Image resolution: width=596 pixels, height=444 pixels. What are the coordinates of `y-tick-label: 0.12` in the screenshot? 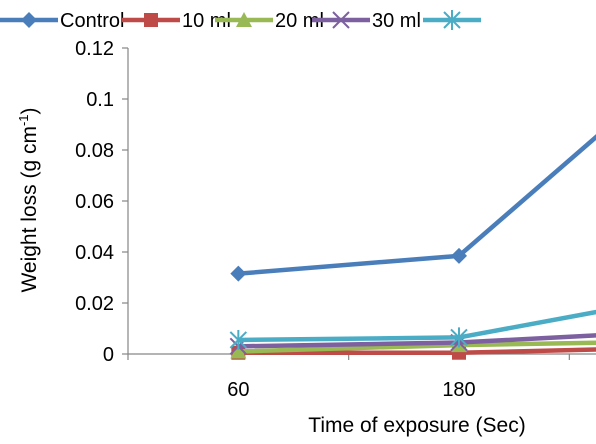 It's located at (94, 49).